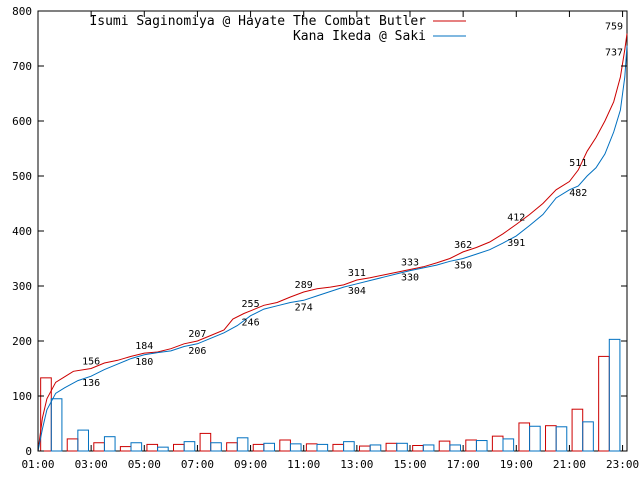 This screenshot has height=480, width=640. What do you see at coordinates (303, 464) in the screenshot?
I see `x-tick-label: 11:00` at bounding box center [303, 464].